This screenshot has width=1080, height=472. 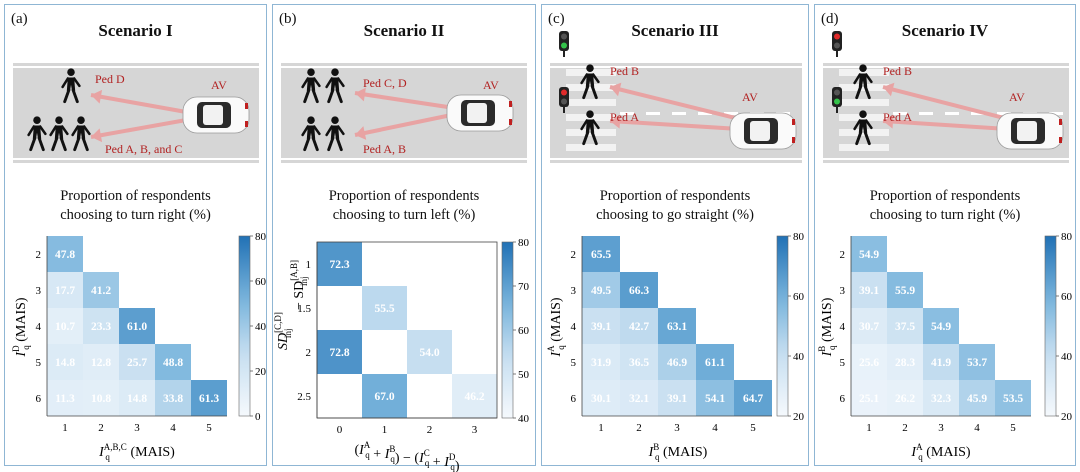 I want to click on ped-upper-label: Ped D, so click(x=110, y=79).